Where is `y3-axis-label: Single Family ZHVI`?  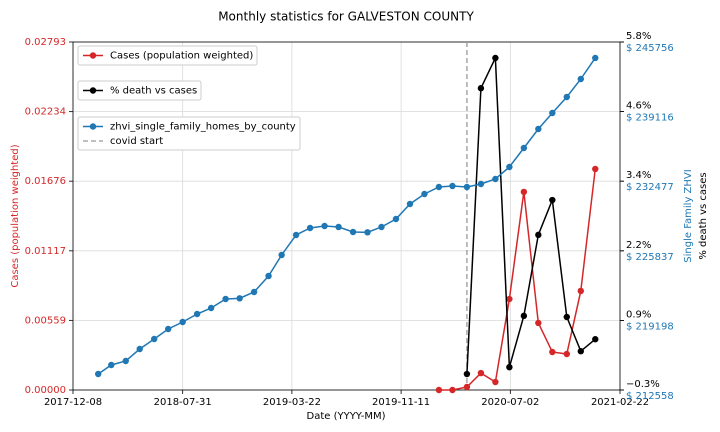
y3-axis-label: Single Family ZHVI is located at coordinates (688, 215).